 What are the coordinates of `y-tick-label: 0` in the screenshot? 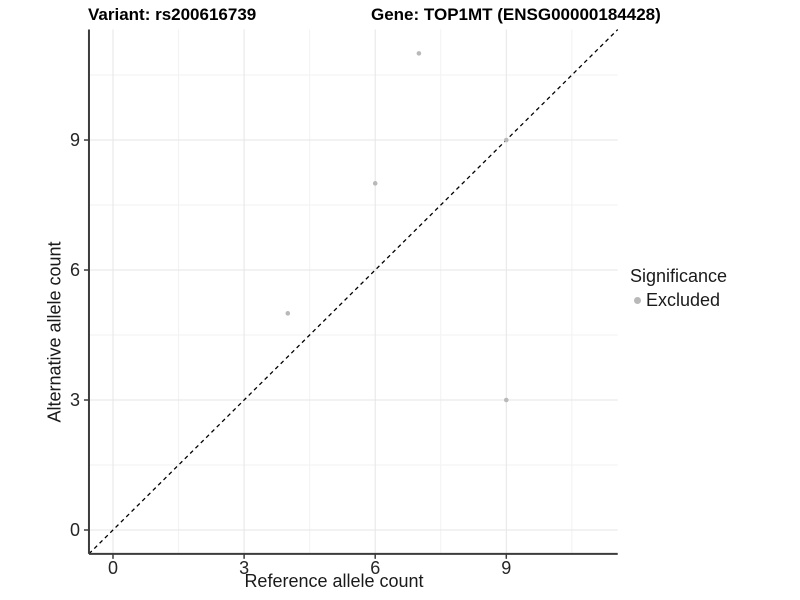 It's located at (75, 530).